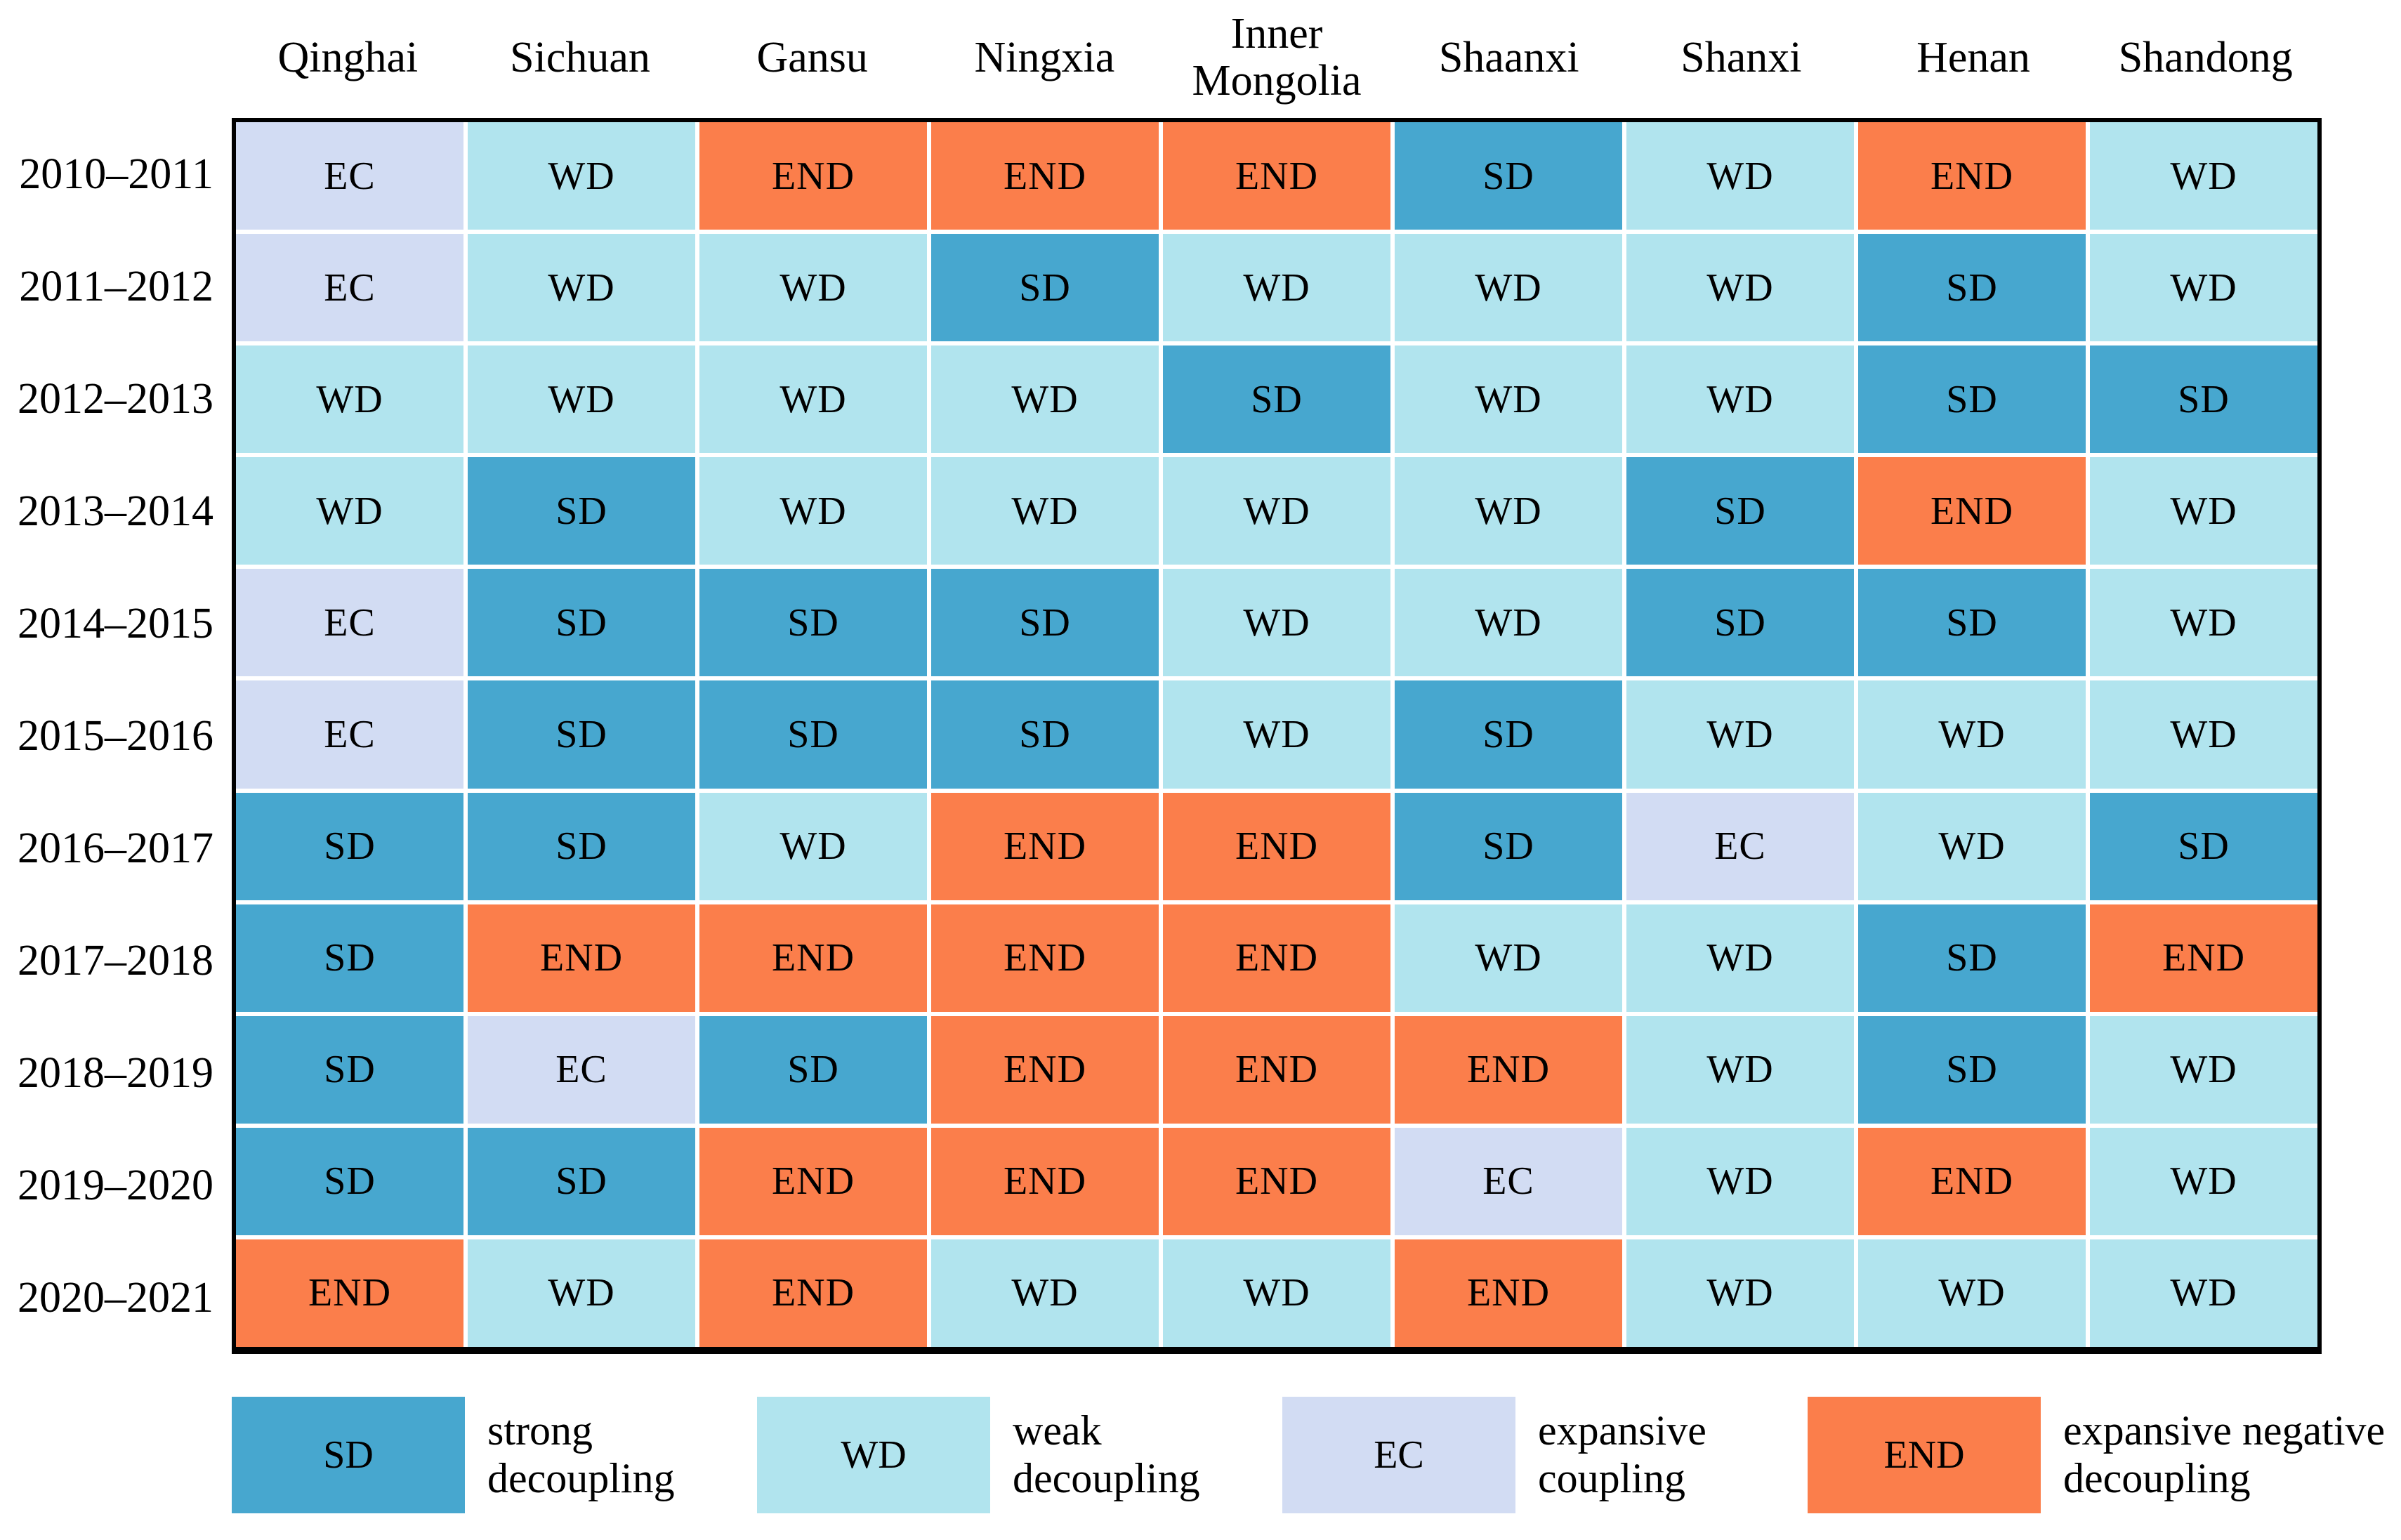 Image resolution: width=2401 pixels, height=1540 pixels. Describe the element at coordinates (580, 57) in the screenshot. I see `column-header-sichuan: Sichuan` at that location.